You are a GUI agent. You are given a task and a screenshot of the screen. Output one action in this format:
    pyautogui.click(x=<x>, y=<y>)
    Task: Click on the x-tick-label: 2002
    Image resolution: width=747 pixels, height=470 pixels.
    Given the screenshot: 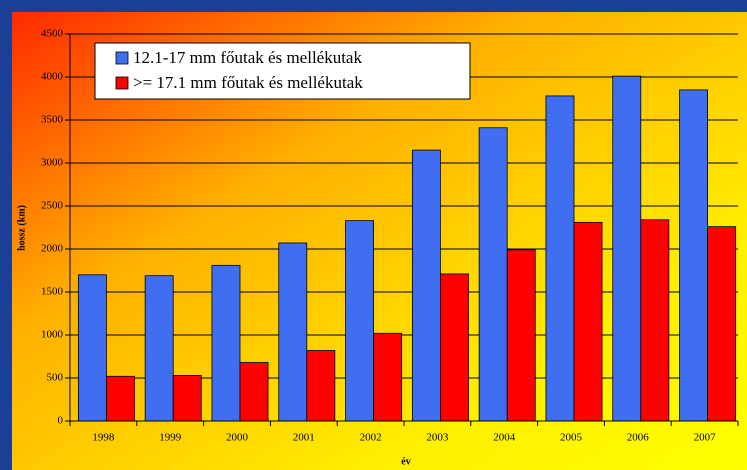 What is the action you would take?
    pyautogui.click(x=371, y=438)
    